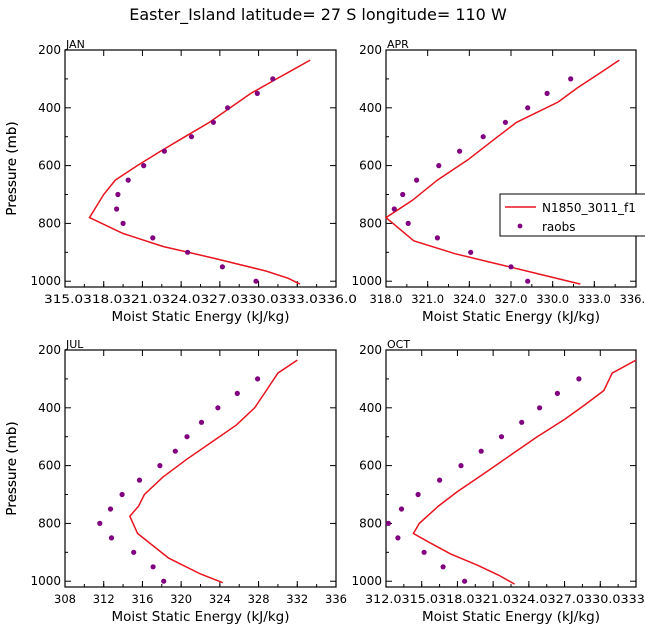 Image resolution: width=645 pixels, height=635 pixels. I want to click on x-tick-label: 330.0, so click(552, 299).